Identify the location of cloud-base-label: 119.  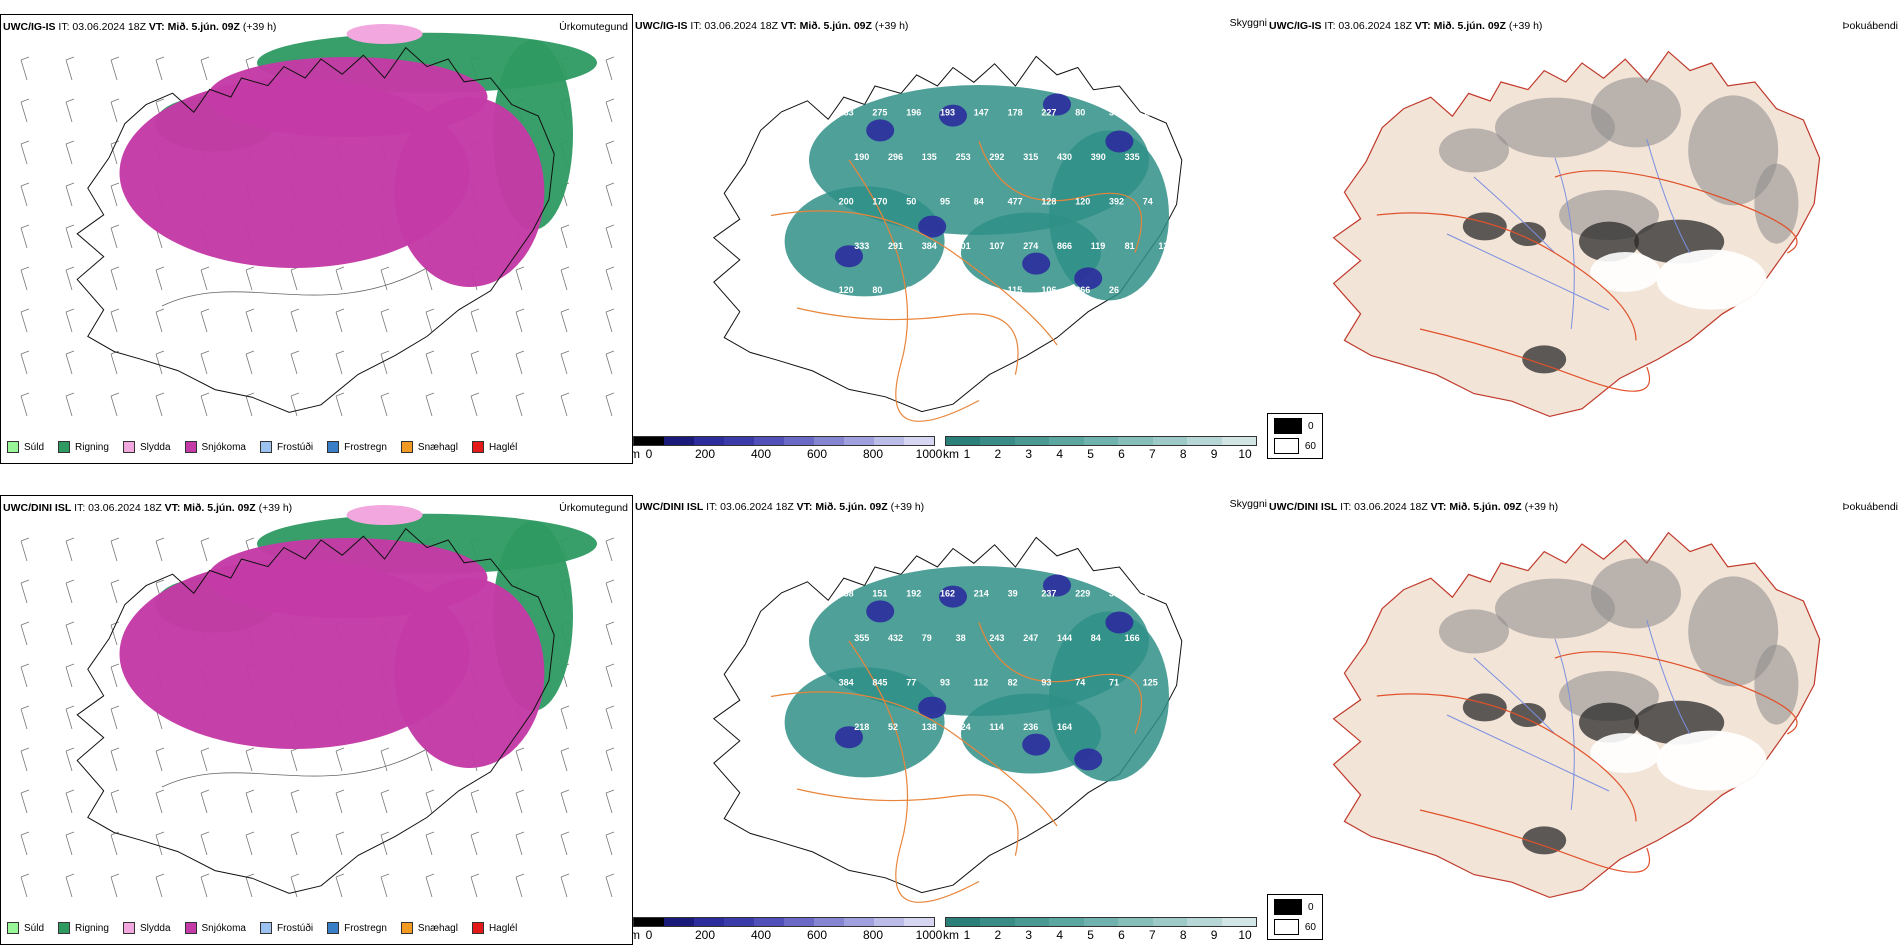
(1098, 246).